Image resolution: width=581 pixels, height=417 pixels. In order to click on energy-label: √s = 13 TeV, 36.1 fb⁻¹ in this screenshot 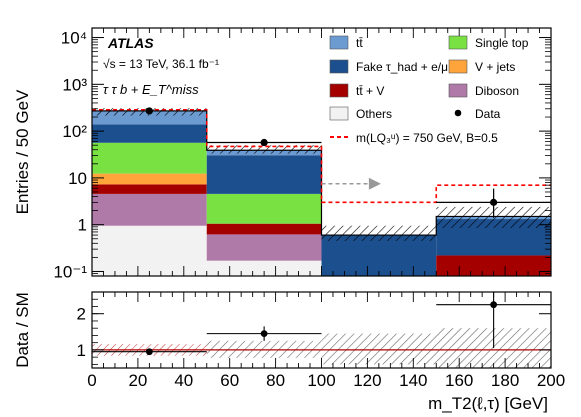, I will do `click(161, 64)`.